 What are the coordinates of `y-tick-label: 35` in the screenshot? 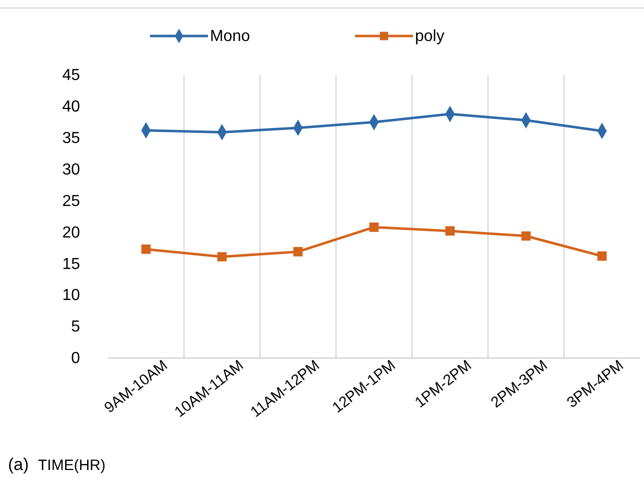 It's located at (71, 139).